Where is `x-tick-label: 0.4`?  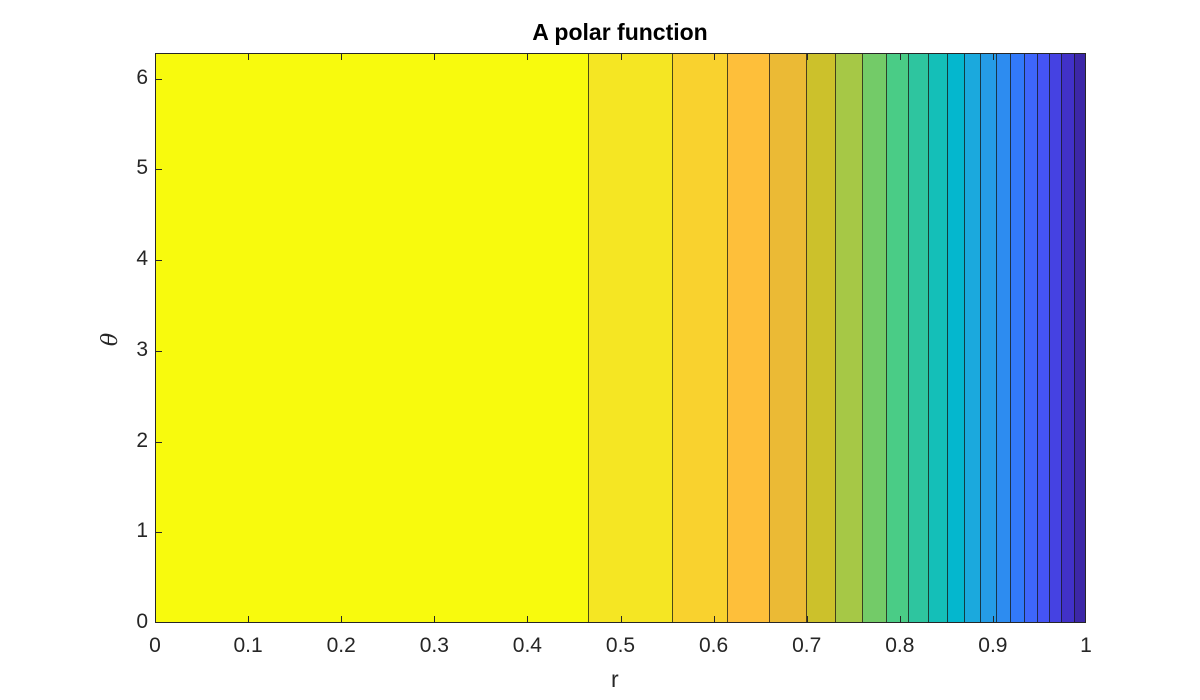 x-tick-label: 0.4 is located at coordinates (527, 645).